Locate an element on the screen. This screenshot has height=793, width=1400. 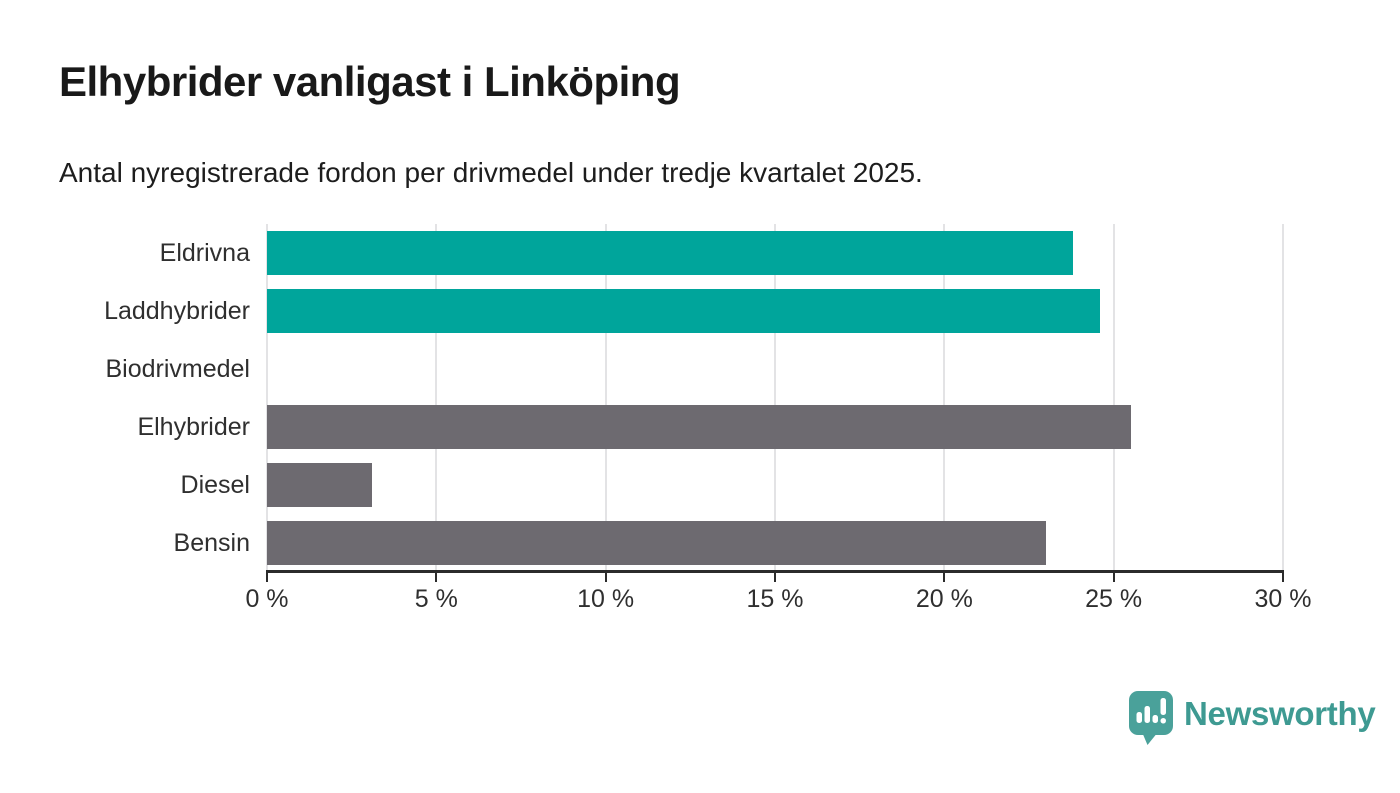
newsworthy-wordmark: Newsworthy is located at coordinates (1280, 713).